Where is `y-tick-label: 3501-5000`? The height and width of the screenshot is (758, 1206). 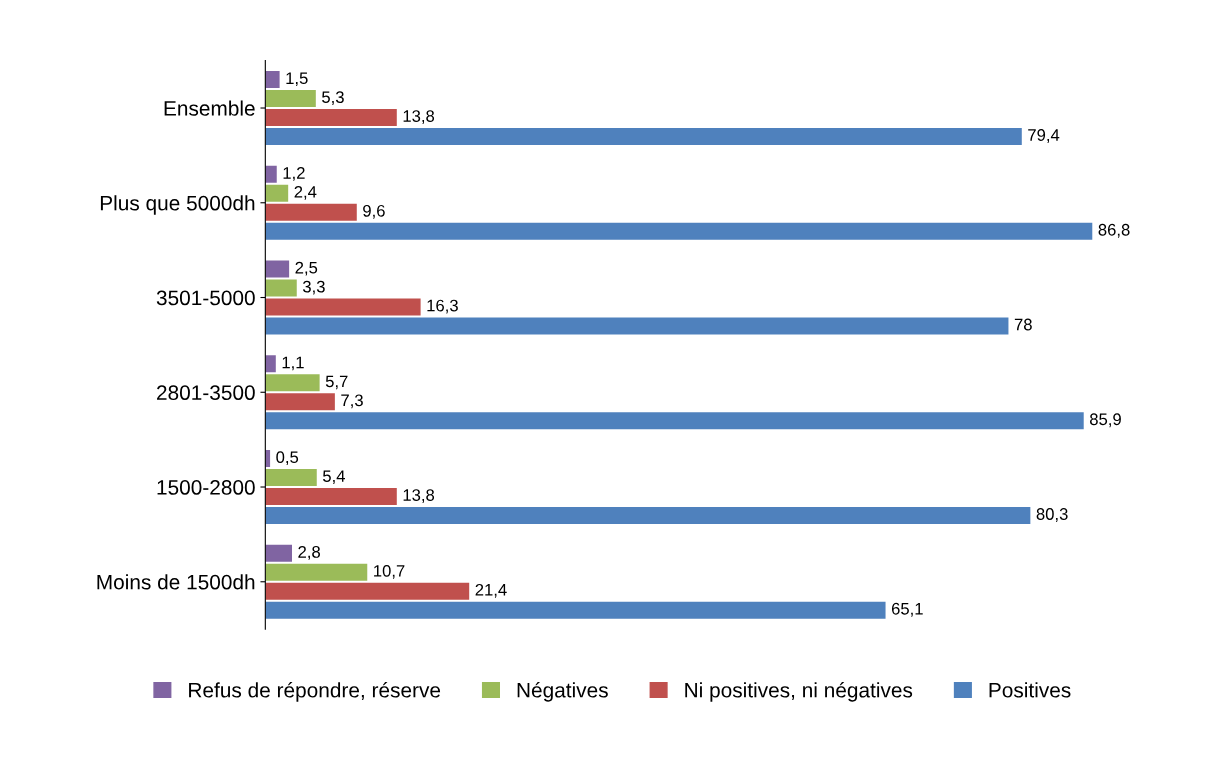
y-tick-label: 3501-5000 is located at coordinates (205, 298).